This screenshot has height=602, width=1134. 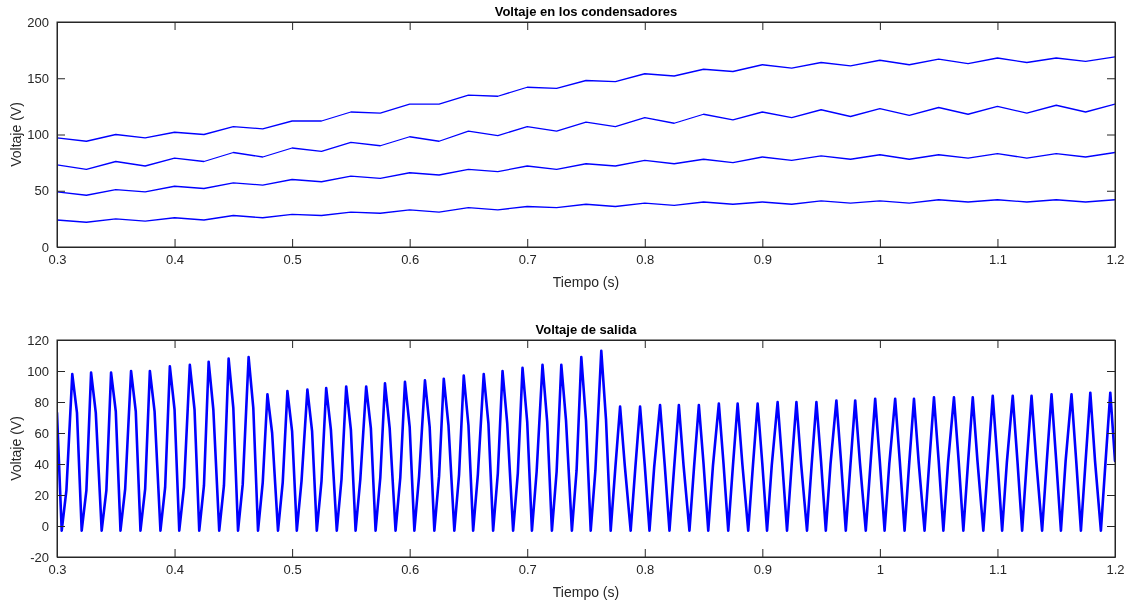 I want to click on y-tick-label: 120, so click(x=38, y=340).